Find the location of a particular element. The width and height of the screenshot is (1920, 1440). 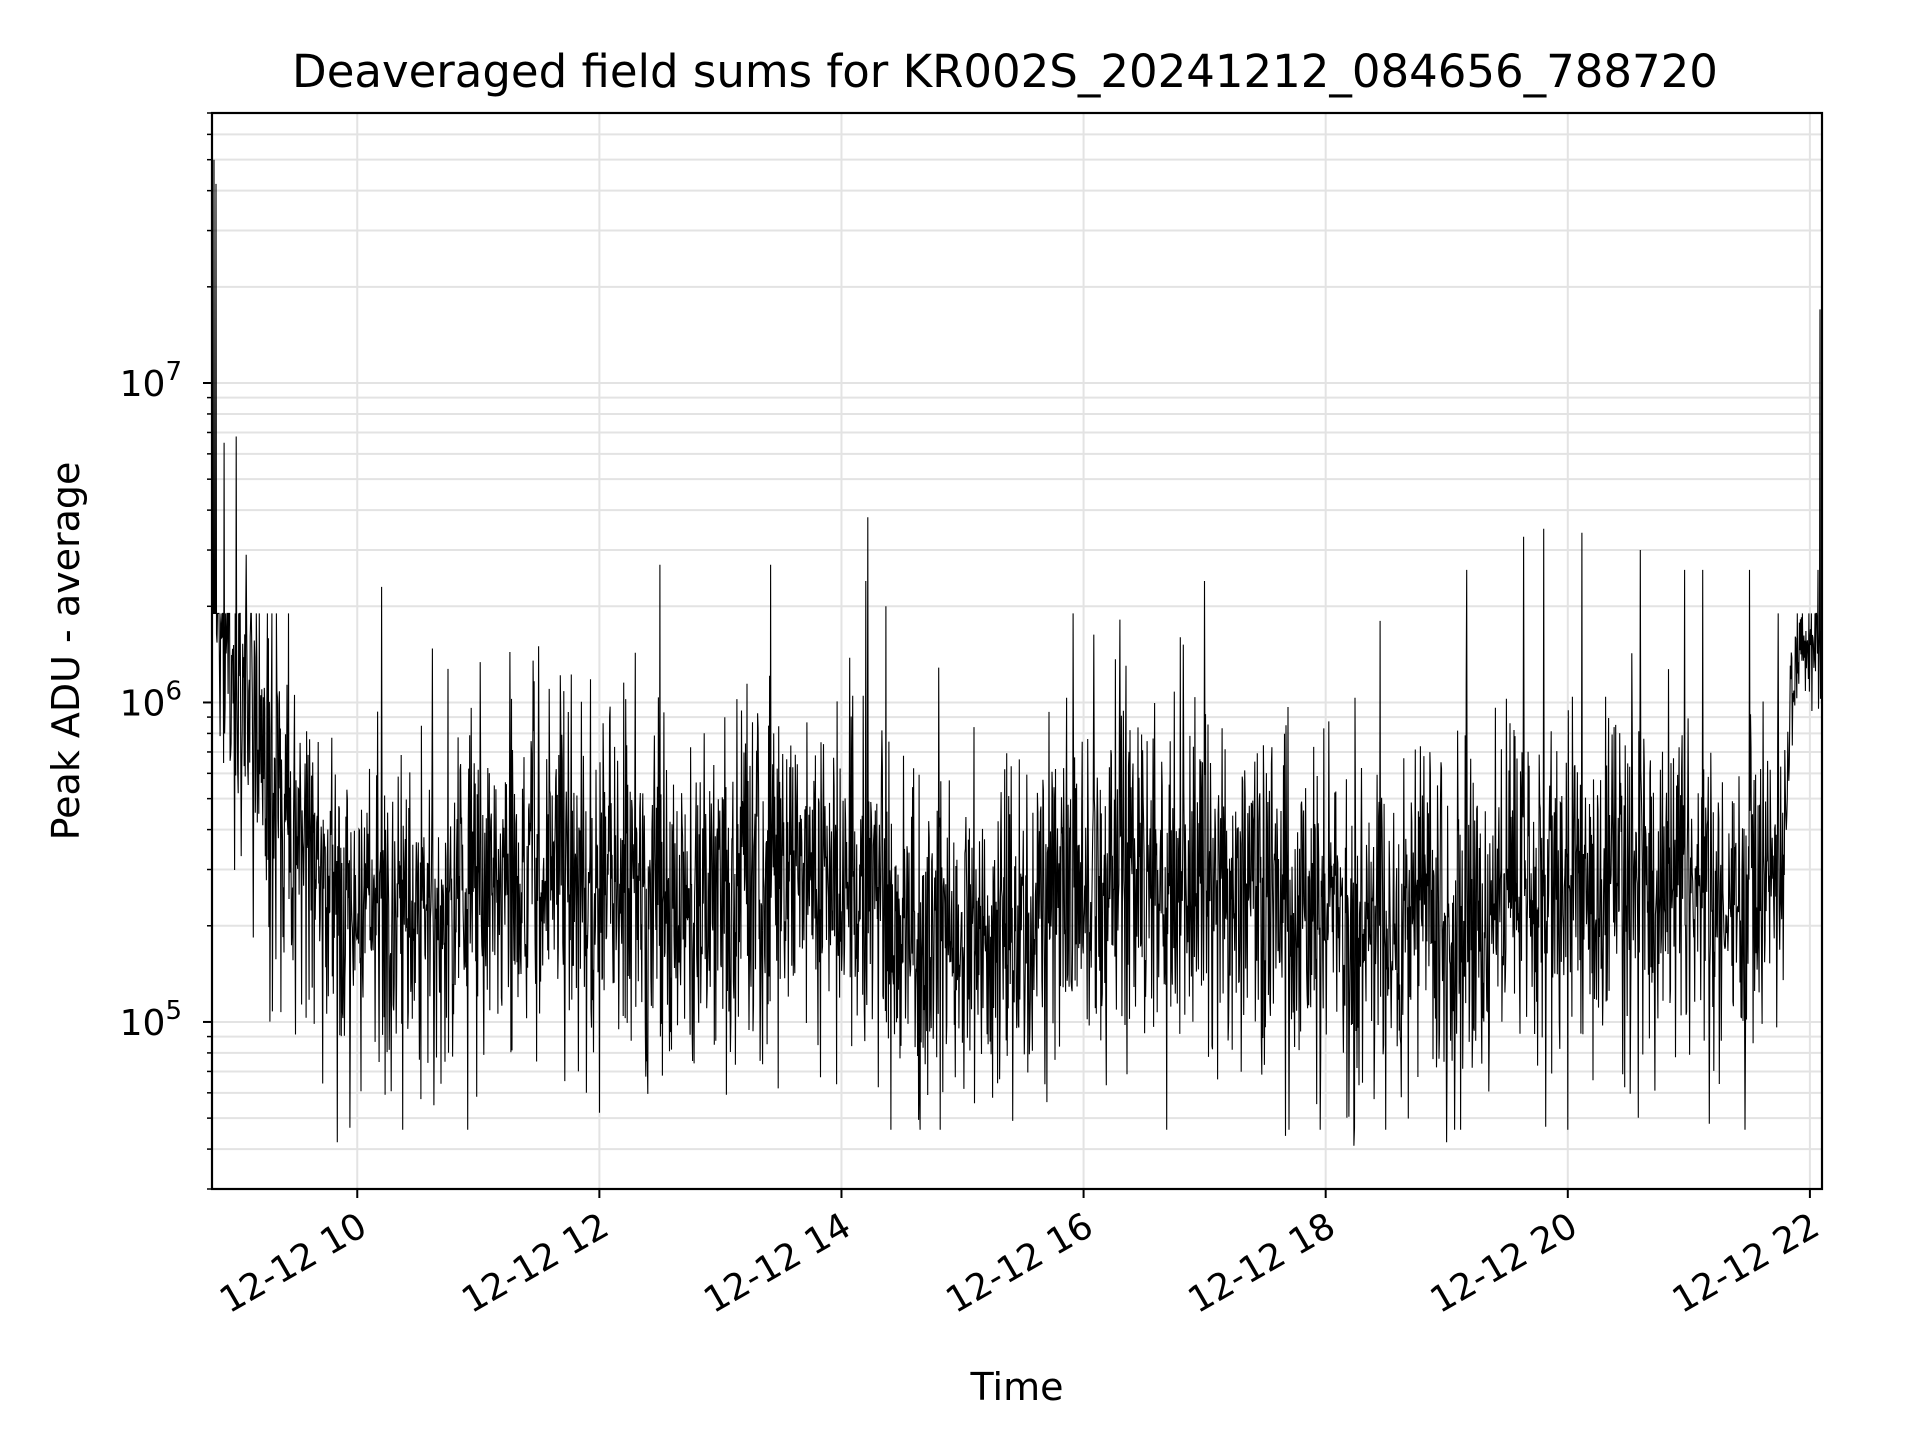

y-tick-label: 10⁷ is located at coordinates (151, 381).